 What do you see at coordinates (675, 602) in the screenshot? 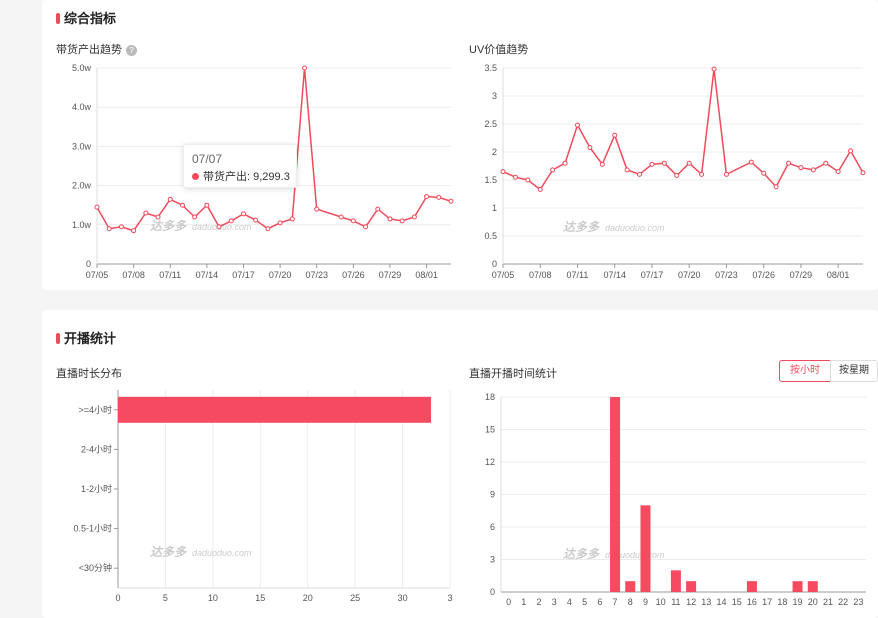
I see `x-tick-label: 11` at bounding box center [675, 602].